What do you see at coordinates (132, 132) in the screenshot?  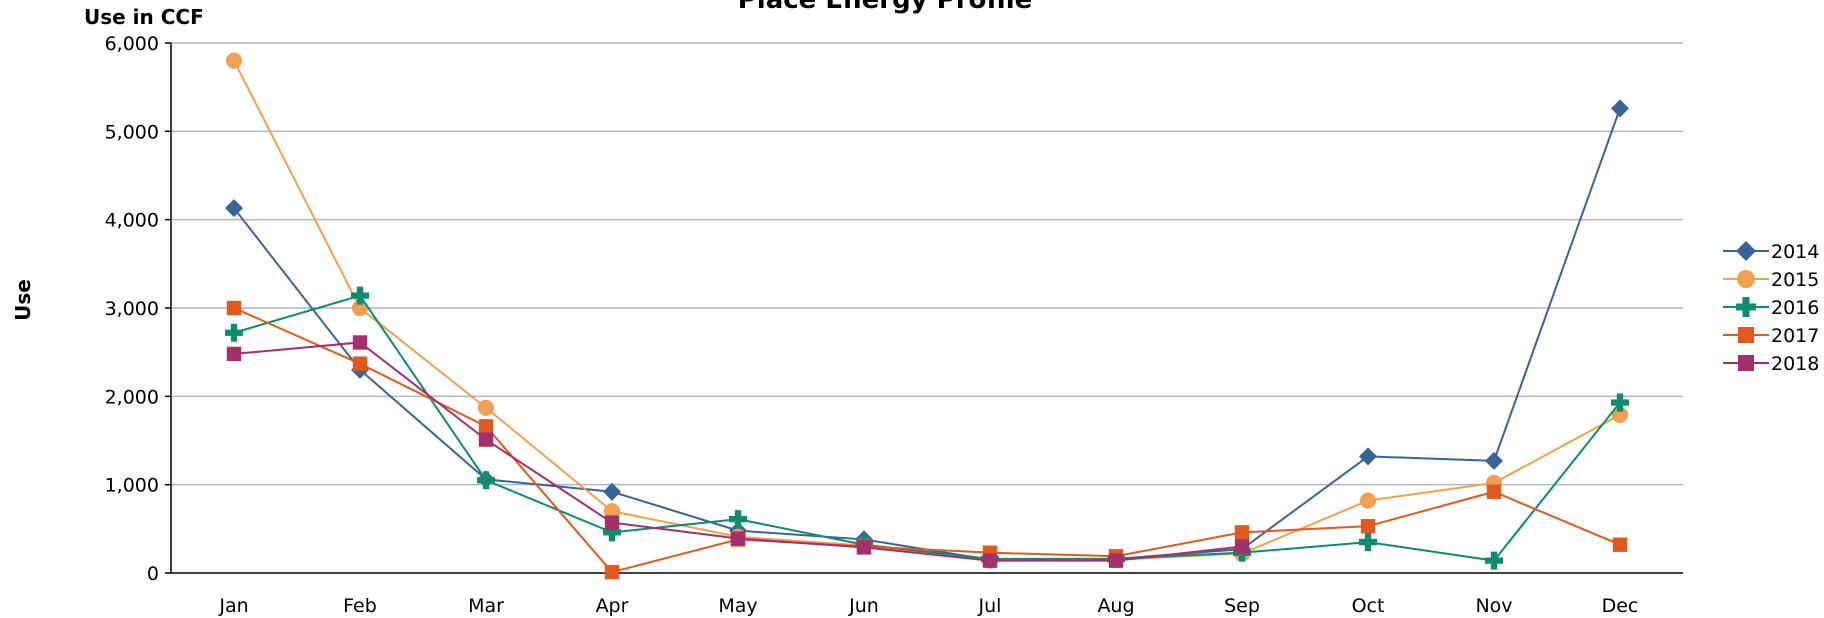 I see `y-tick-label: 5,000` at bounding box center [132, 132].